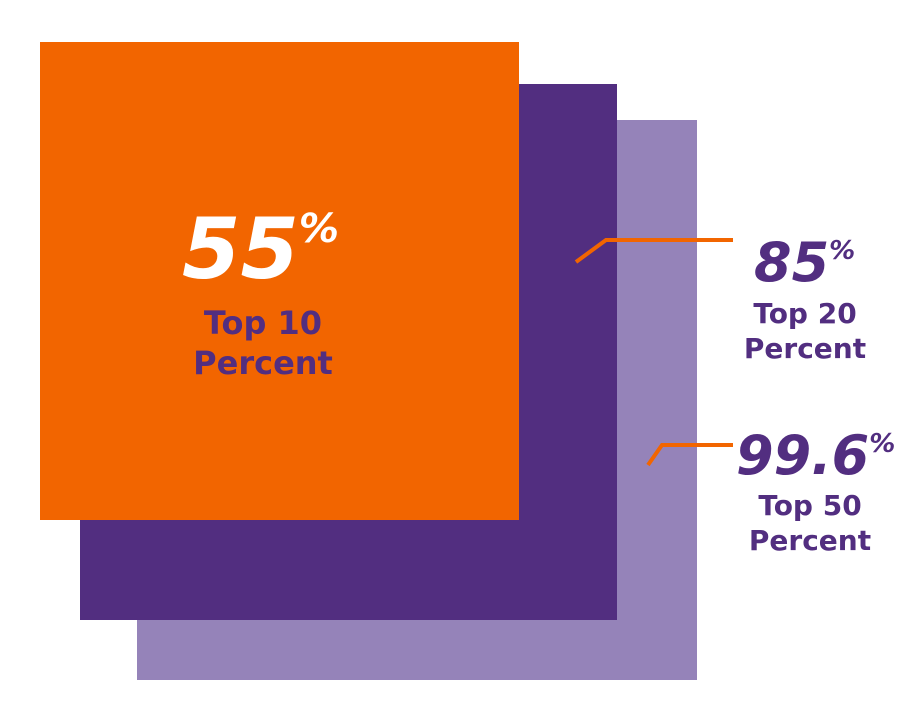 Image resolution: width=918 pixels, height=726 pixels. I want to click on stat-value: 99.6%, so click(815, 455).